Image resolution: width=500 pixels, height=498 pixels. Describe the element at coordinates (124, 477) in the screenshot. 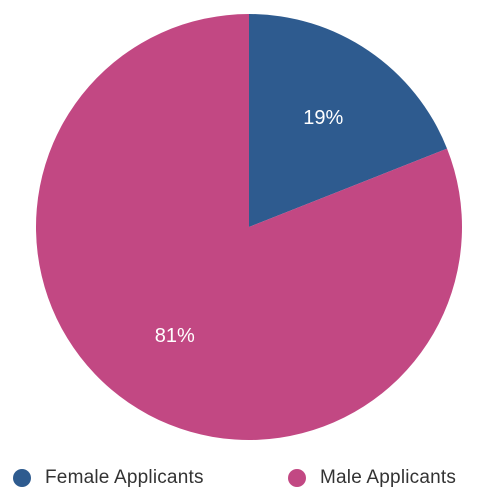

I see `legend-label-female: Female Applicants` at that location.